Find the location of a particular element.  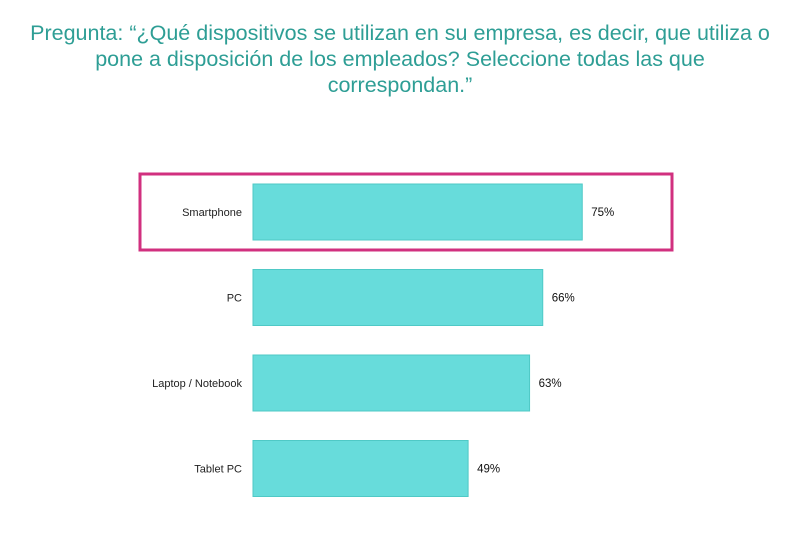

value-label: 49% is located at coordinates (488, 470).